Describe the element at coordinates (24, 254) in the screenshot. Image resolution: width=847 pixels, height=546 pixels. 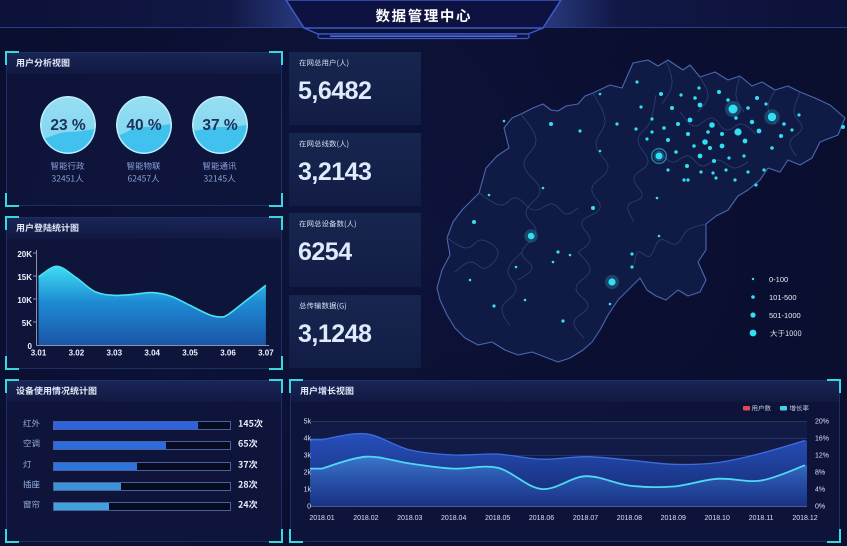
I see `svg-text: 20K` at that location.